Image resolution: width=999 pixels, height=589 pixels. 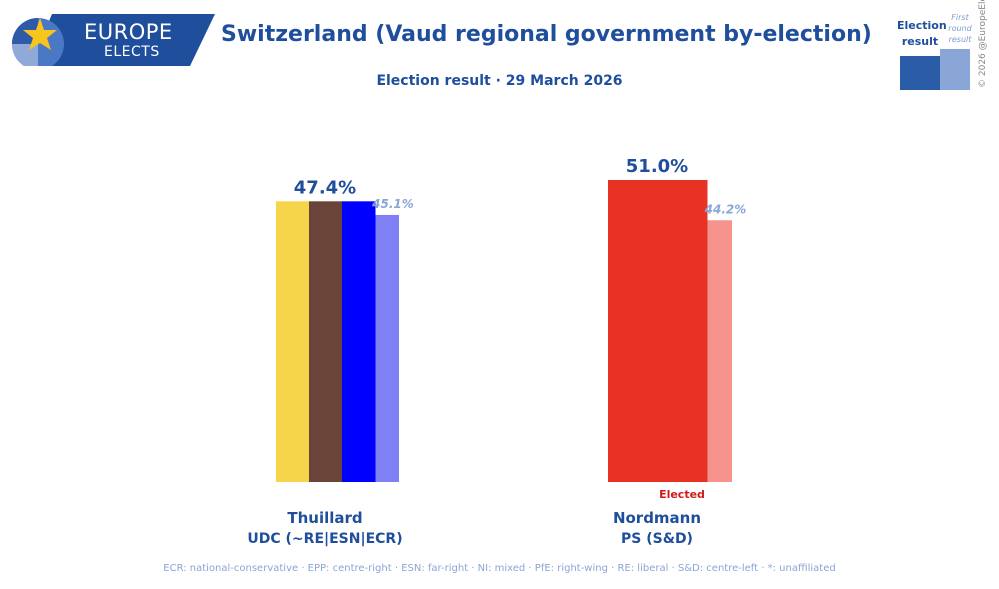 What do you see at coordinates (499, 81) in the screenshot?
I see `chart-subtitle: Election result · 29 March 2026` at bounding box center [499, 81].